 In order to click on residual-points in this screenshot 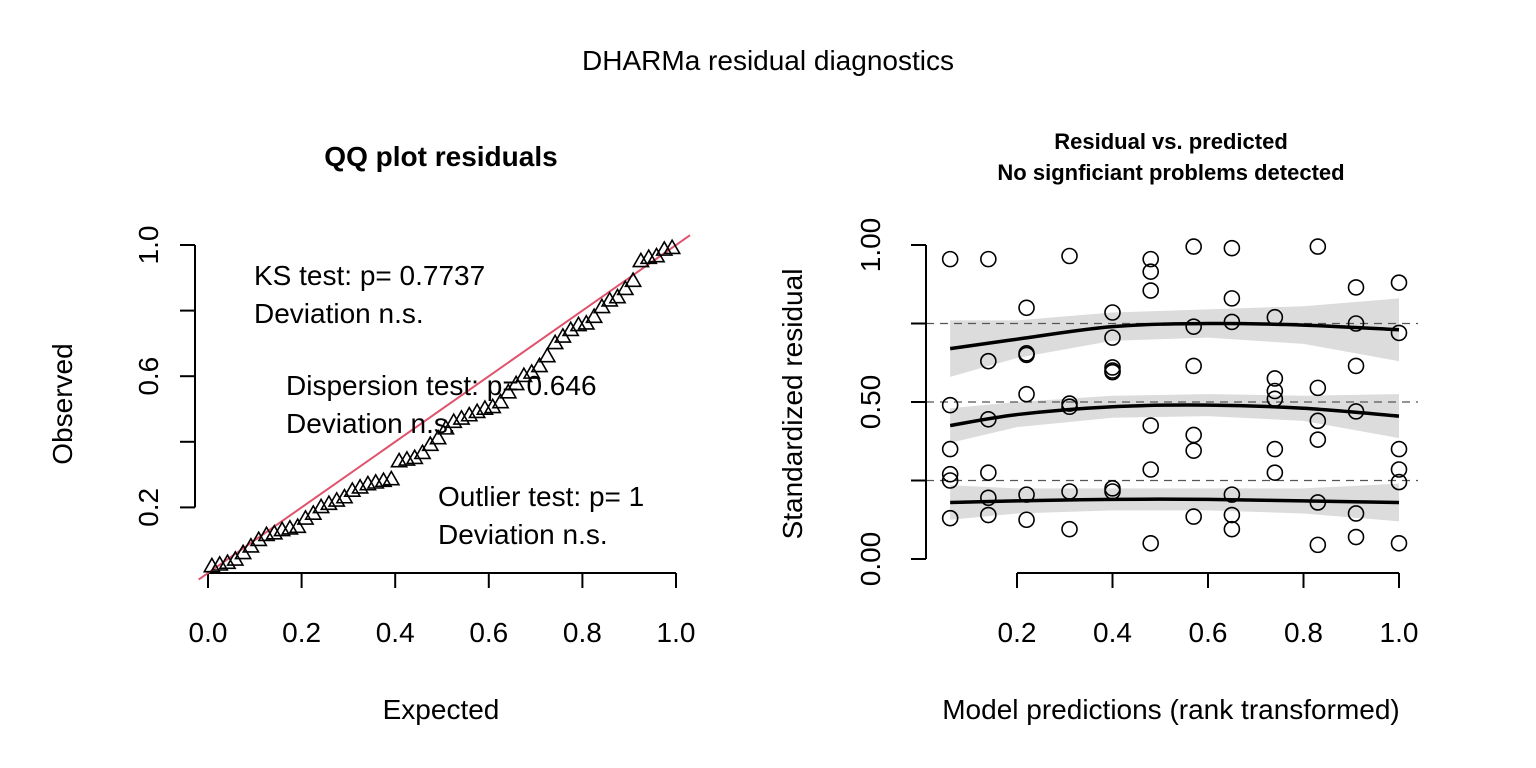, I will do `click(1174, 396)`.